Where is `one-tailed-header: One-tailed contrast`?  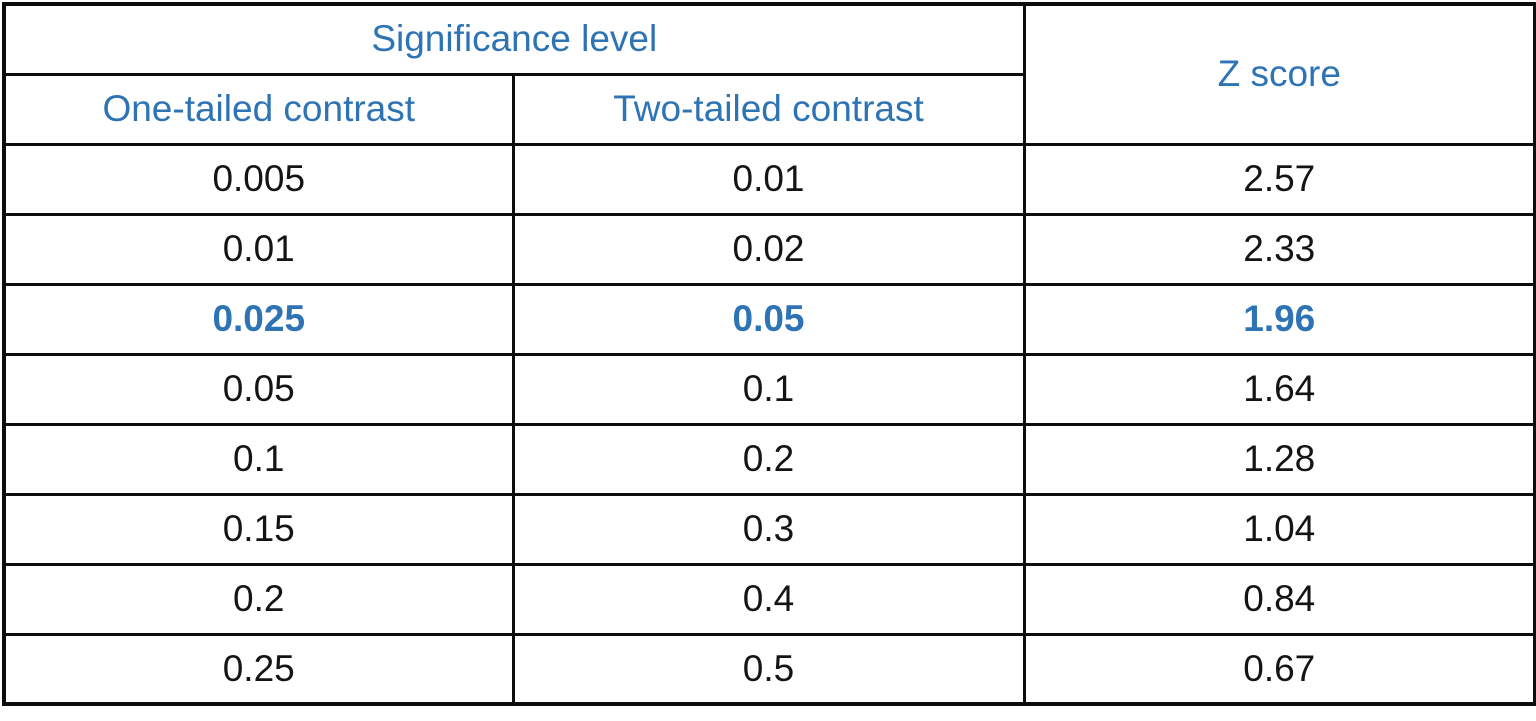 one-tailed-header: One-tailed contrast is located at coordinates (258, 109).